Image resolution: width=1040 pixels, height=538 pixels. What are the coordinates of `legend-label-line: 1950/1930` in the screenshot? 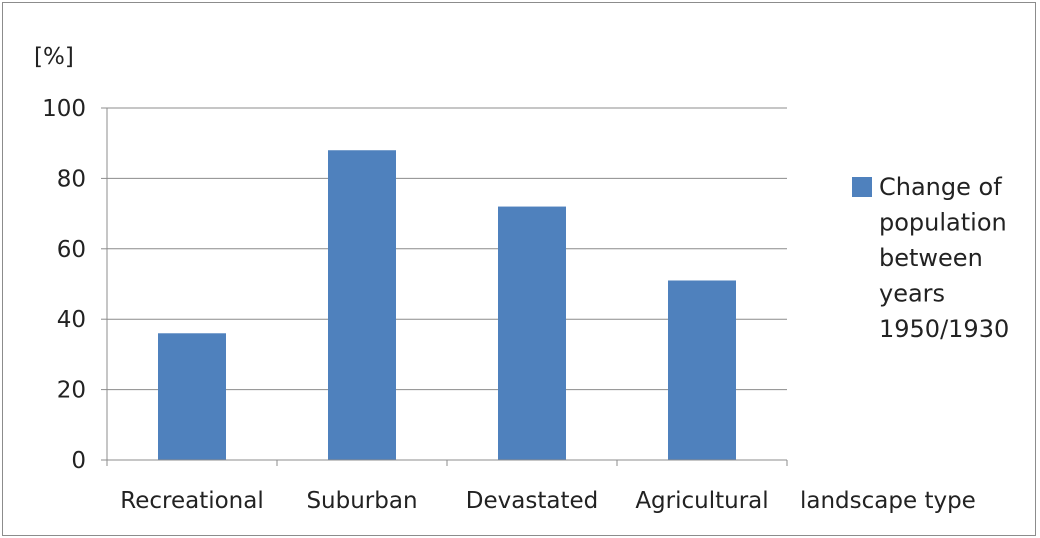 It's located at (944, 329).